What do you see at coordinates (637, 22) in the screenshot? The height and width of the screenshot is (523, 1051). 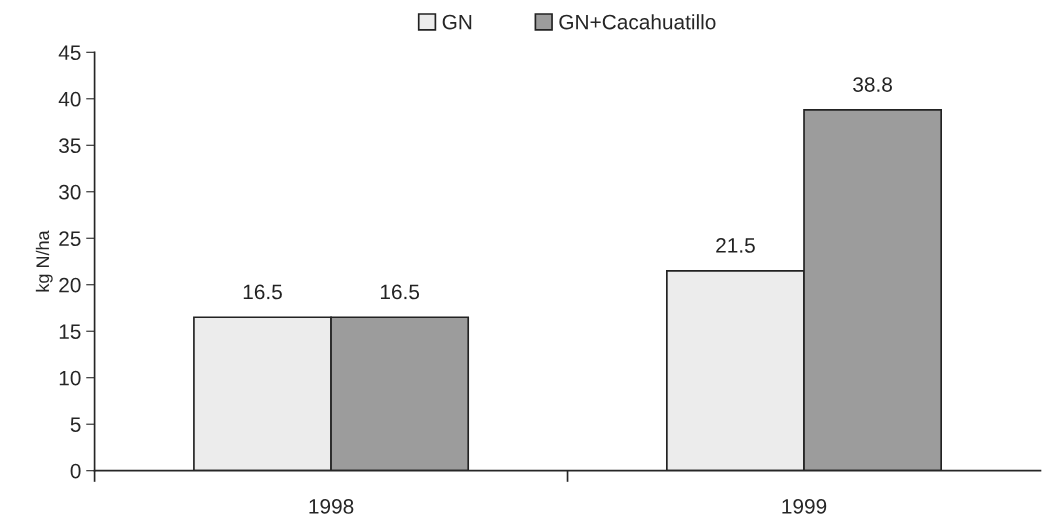 I see `legend-label: GN+Cacahuatillo` at bounding box center [637, 22].